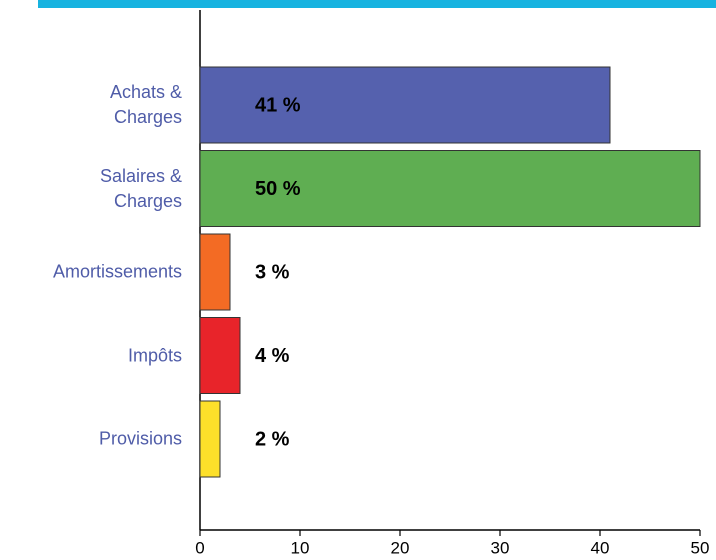 The image size is (716, 560). I want to click on value-label: 2 %, so click(272, 439).